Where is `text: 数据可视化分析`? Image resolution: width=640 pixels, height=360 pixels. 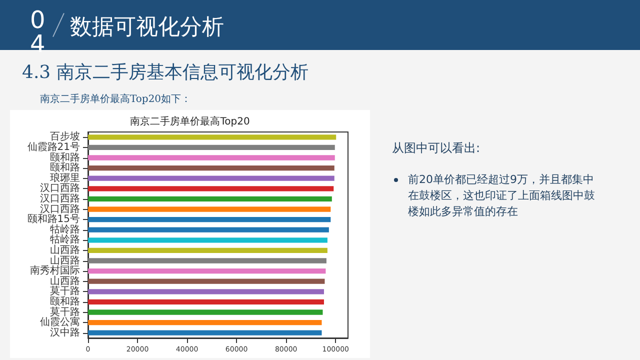
text: 数据可视化分析 is located at coordinates (147, 28).